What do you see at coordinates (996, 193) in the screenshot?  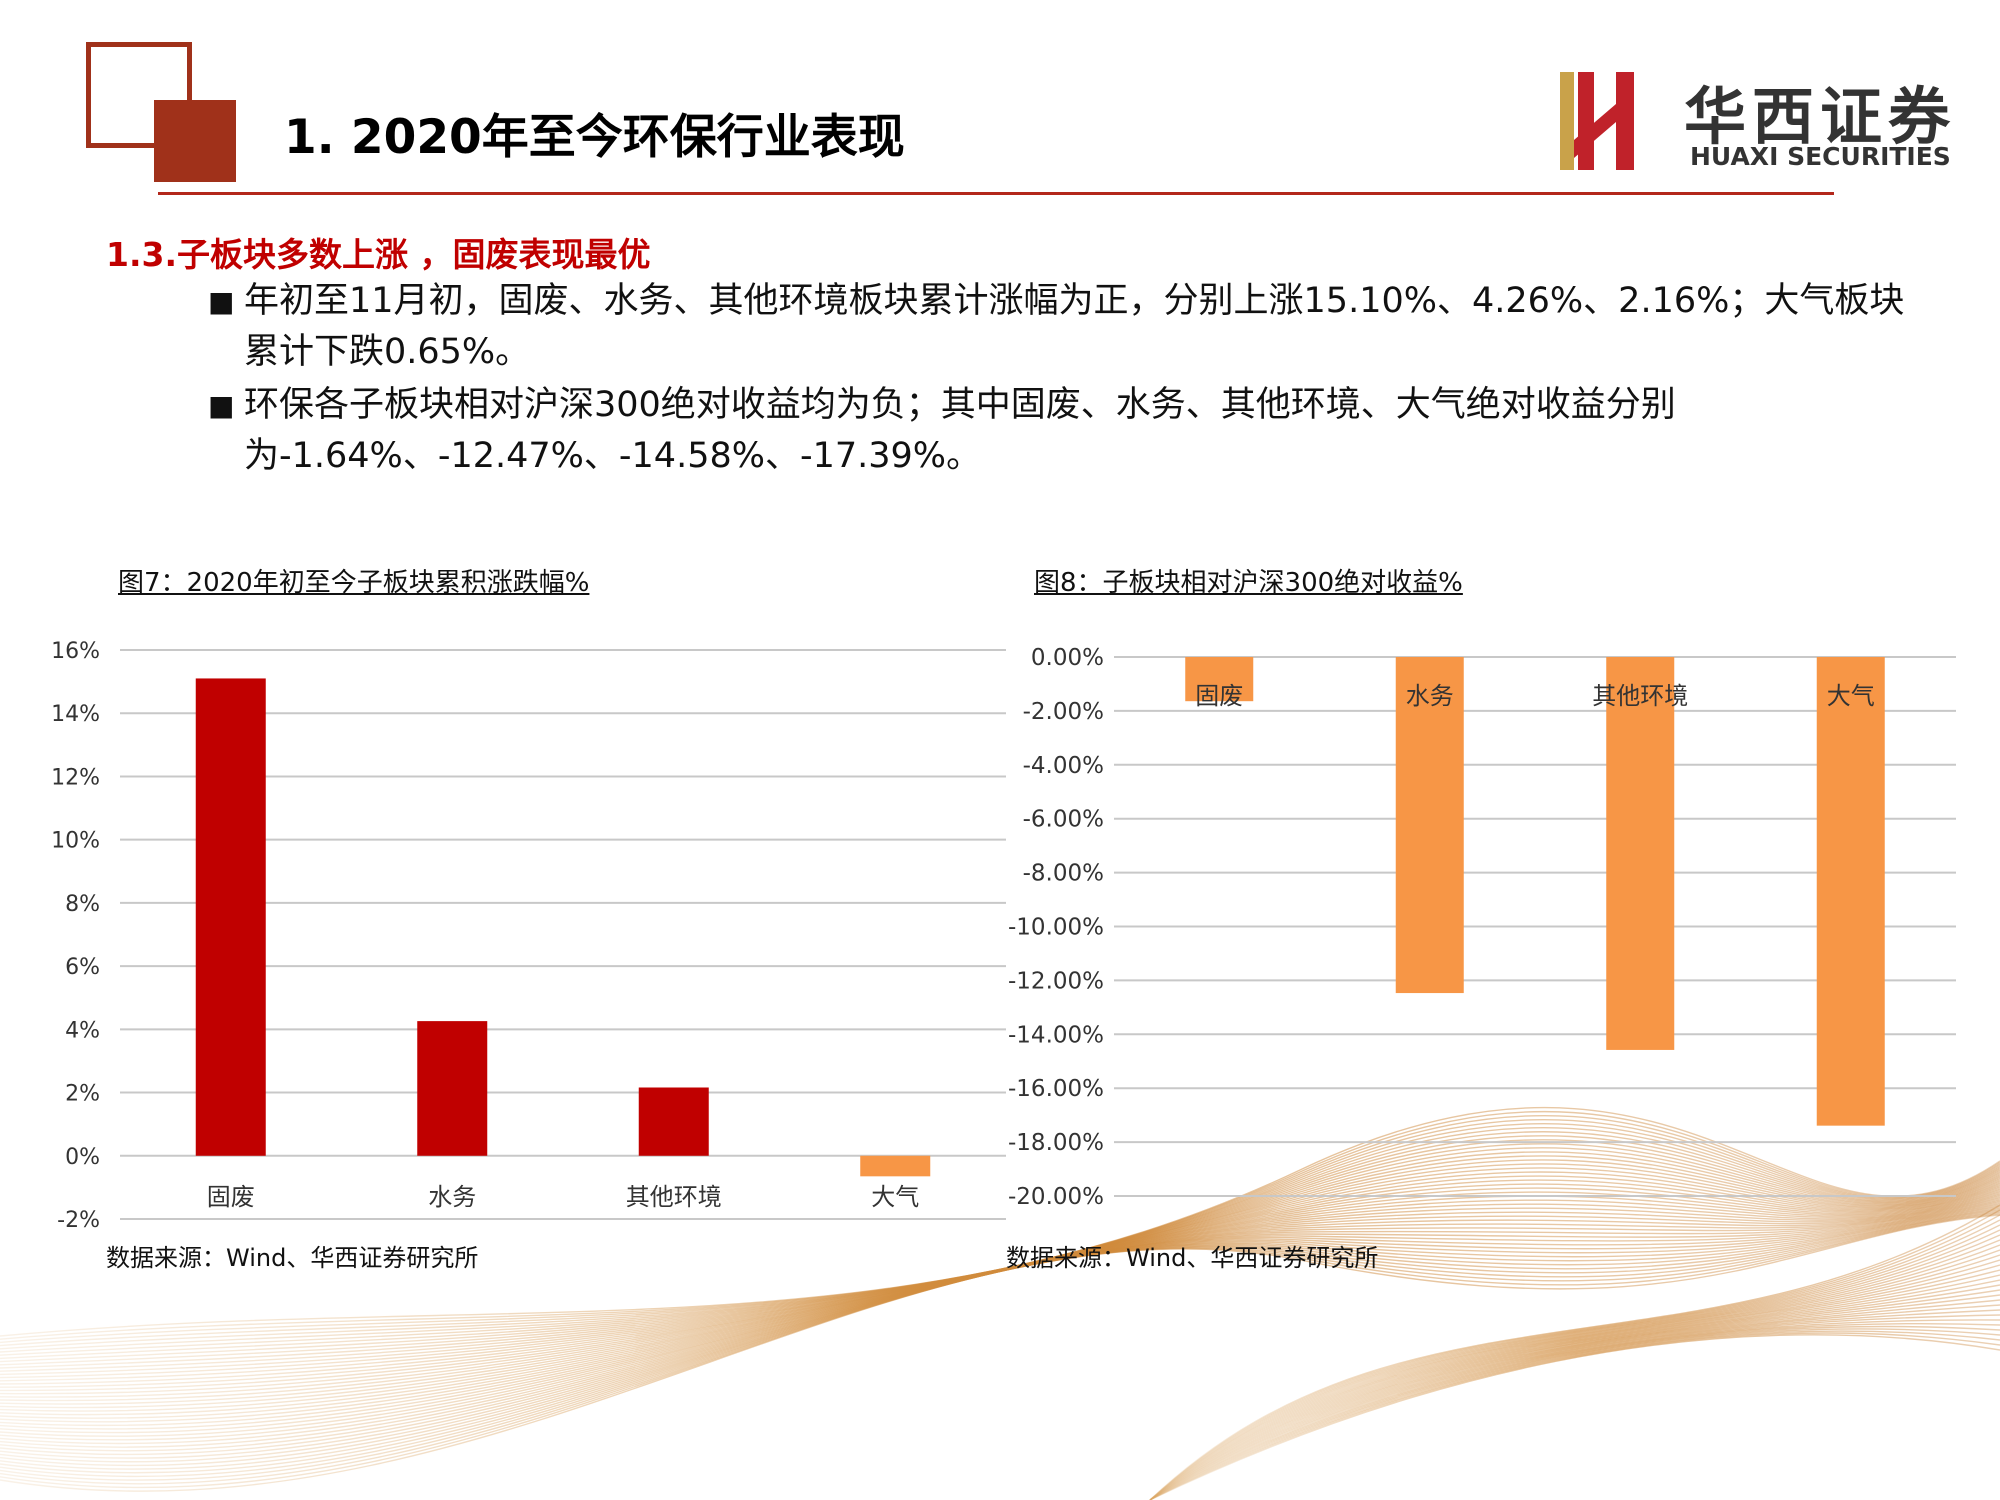 I see `header-divider` at bounding box center [996, 193].